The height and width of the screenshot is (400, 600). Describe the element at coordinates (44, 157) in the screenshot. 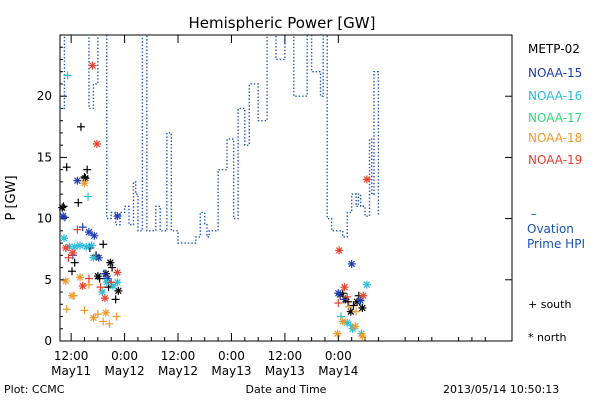

I see `y-tick-label: 15` at that location.